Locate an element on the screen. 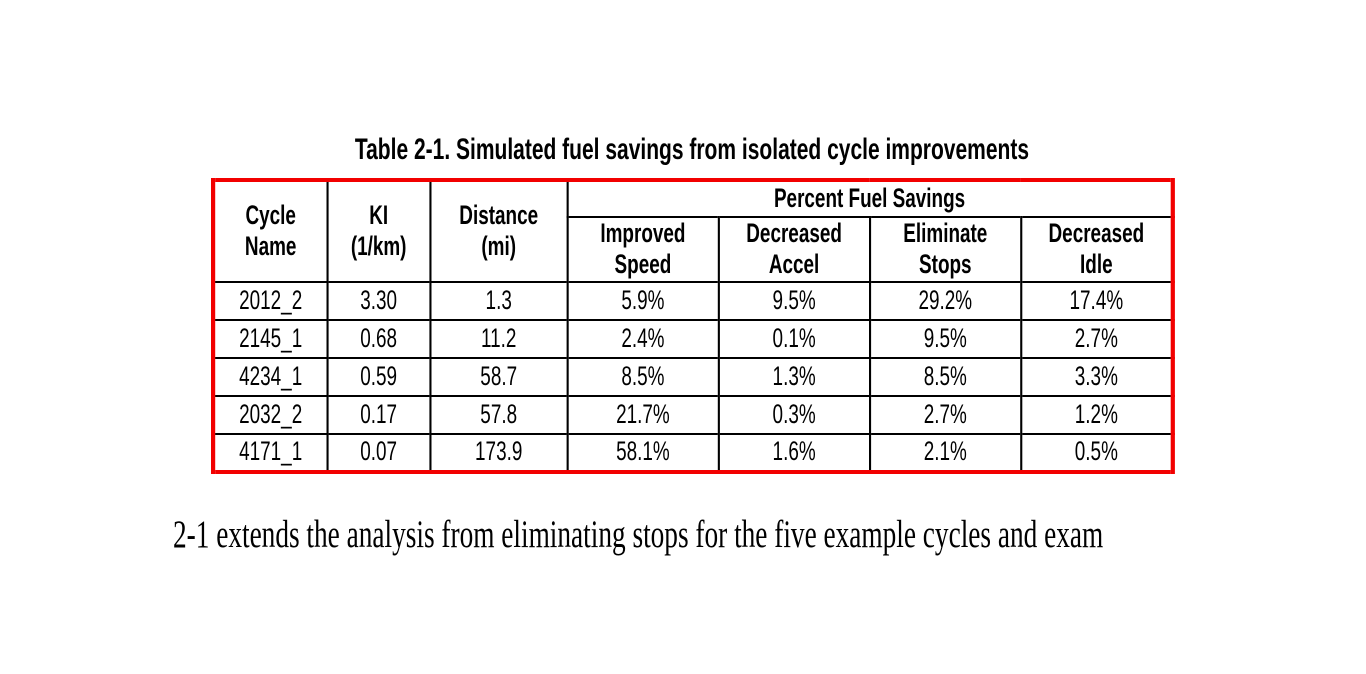  cell-distance: 11.2 is located at coordinates (499, 338).